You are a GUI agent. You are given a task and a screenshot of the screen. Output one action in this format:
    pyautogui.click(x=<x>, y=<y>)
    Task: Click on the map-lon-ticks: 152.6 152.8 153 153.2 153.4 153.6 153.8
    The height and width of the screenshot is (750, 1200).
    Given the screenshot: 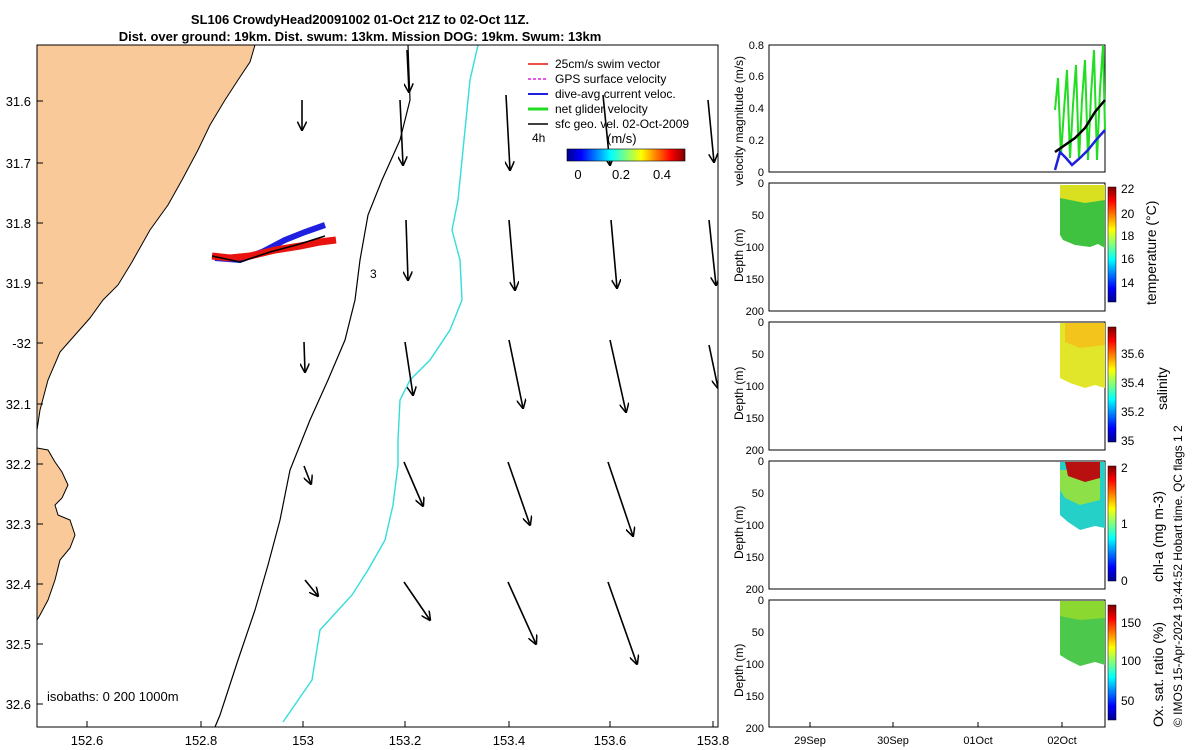 What is the action you would take?
    pyautogui.click(x=400, y=734)
    